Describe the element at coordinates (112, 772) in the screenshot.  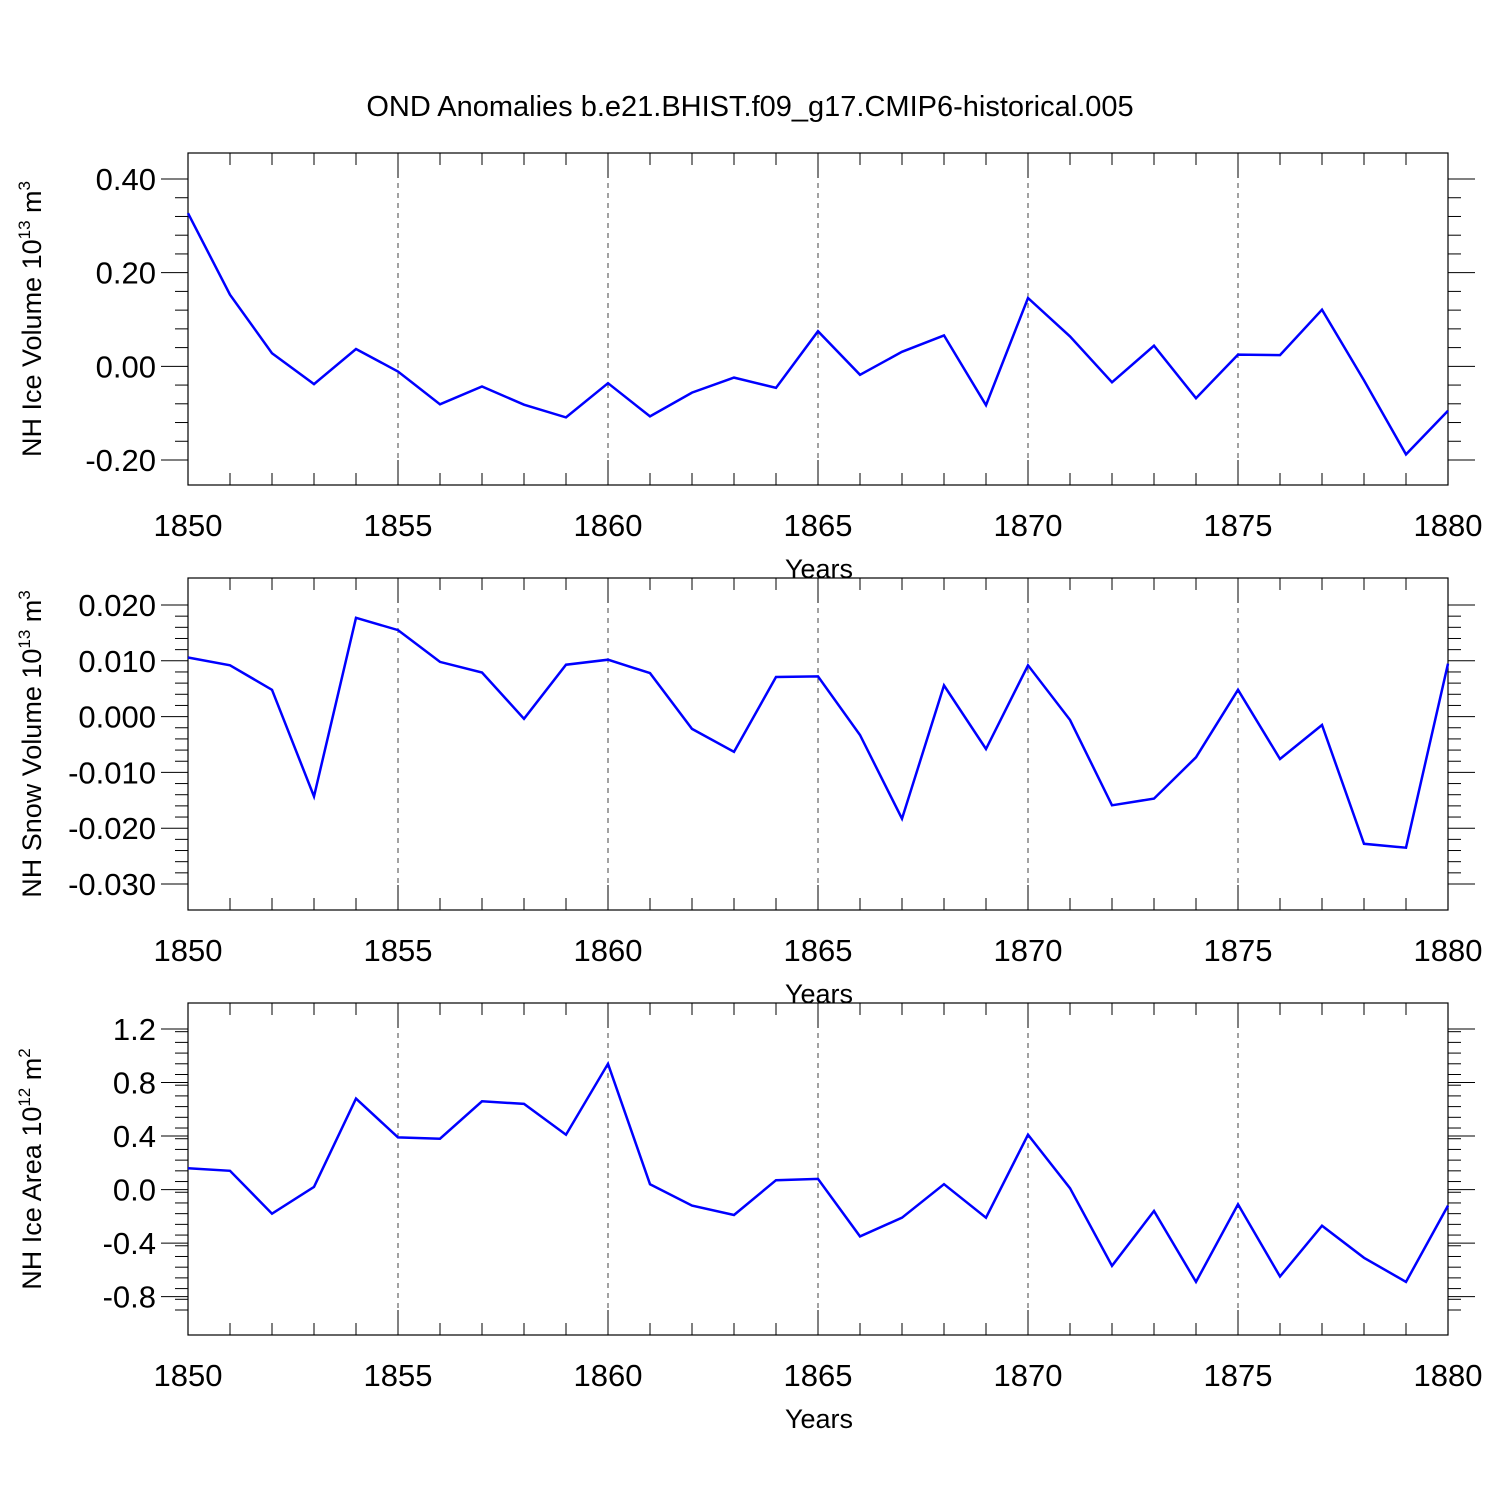
I see `y-tick-label: -0.010` at that location.